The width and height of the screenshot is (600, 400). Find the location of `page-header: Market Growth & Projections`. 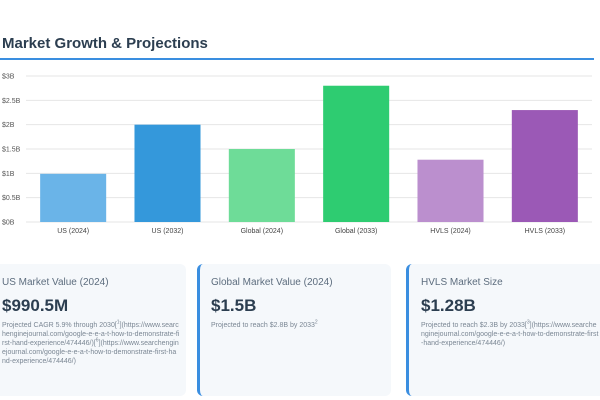

page-header: Market Growth & Projections is located at coordinates (297, 30).